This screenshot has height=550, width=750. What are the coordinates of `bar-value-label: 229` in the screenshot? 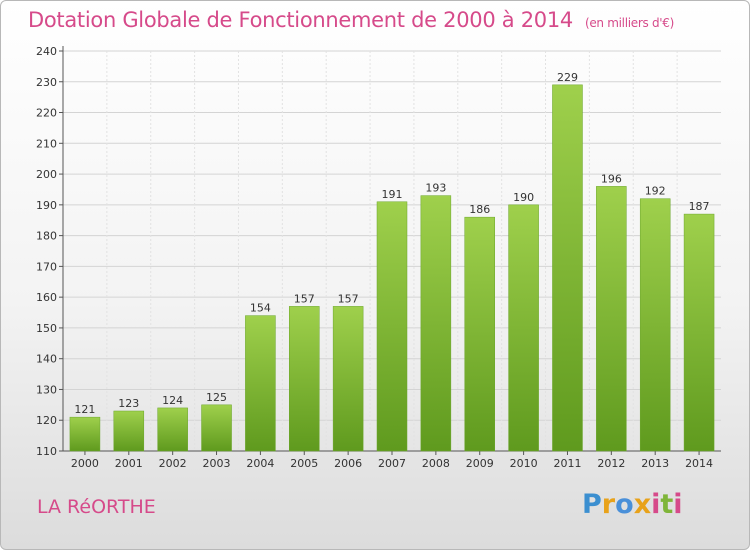 It's located at (567, 77).